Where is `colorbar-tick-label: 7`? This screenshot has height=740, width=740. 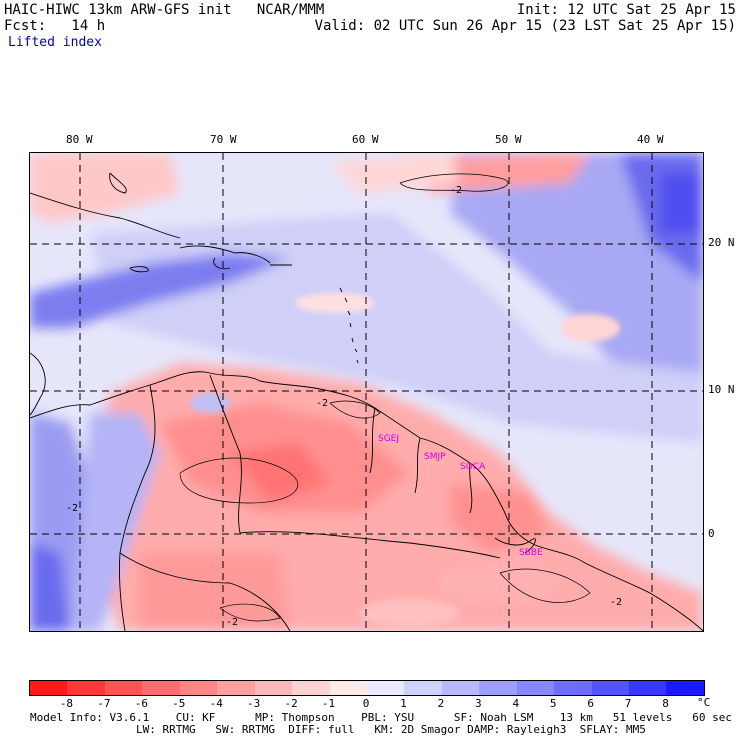
colorbar-tick-label: 7 is located at coordinates (628, 703).